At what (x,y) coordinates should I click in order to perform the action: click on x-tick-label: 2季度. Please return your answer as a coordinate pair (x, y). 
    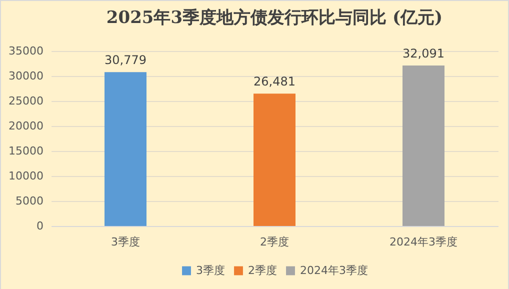
    Looking at the image, I should click on (274, 242).